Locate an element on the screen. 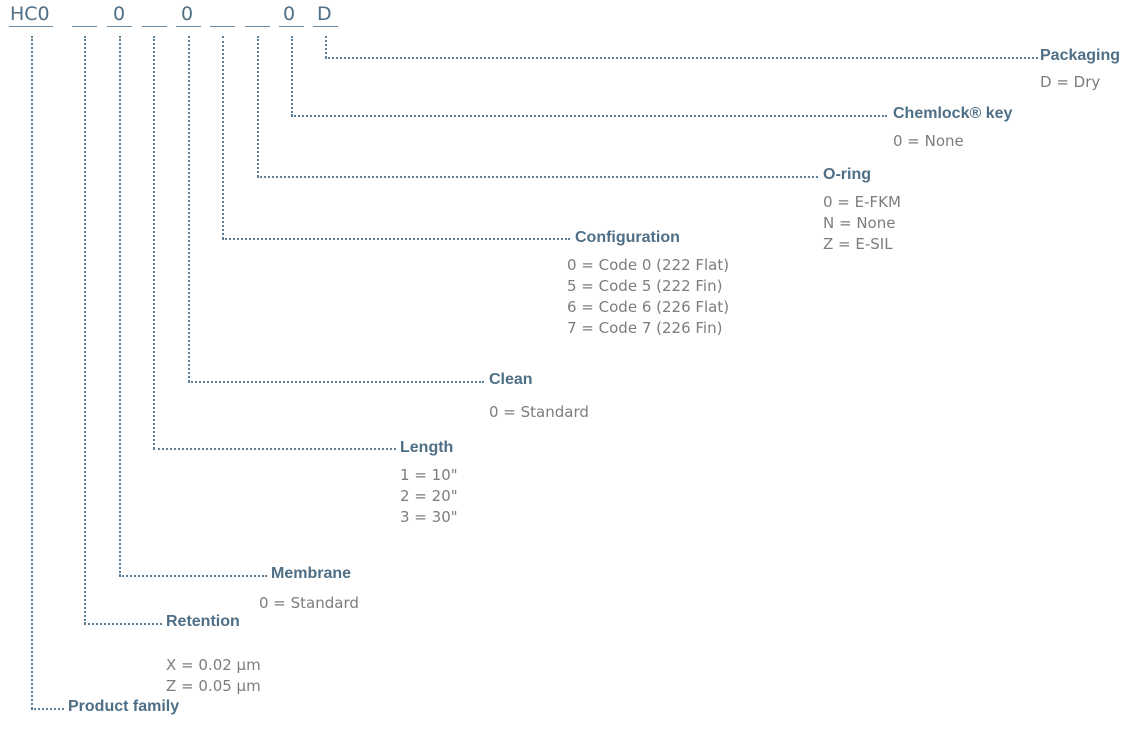 This screenshot has height=750, width=1135. code-underline-clean is located at coordinates (188, 26).